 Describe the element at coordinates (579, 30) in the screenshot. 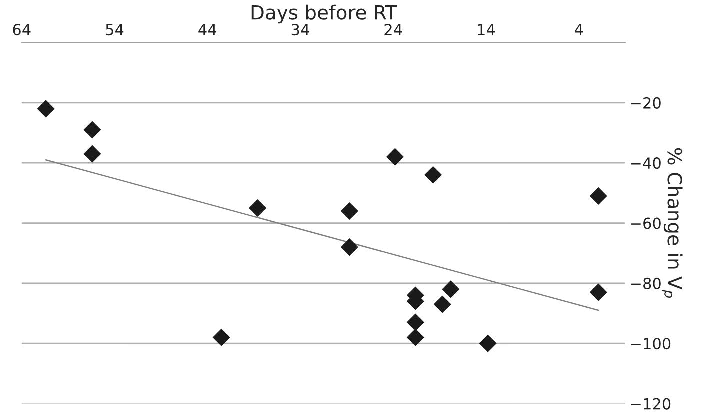

I see `x-tick-label: 4` at that location.